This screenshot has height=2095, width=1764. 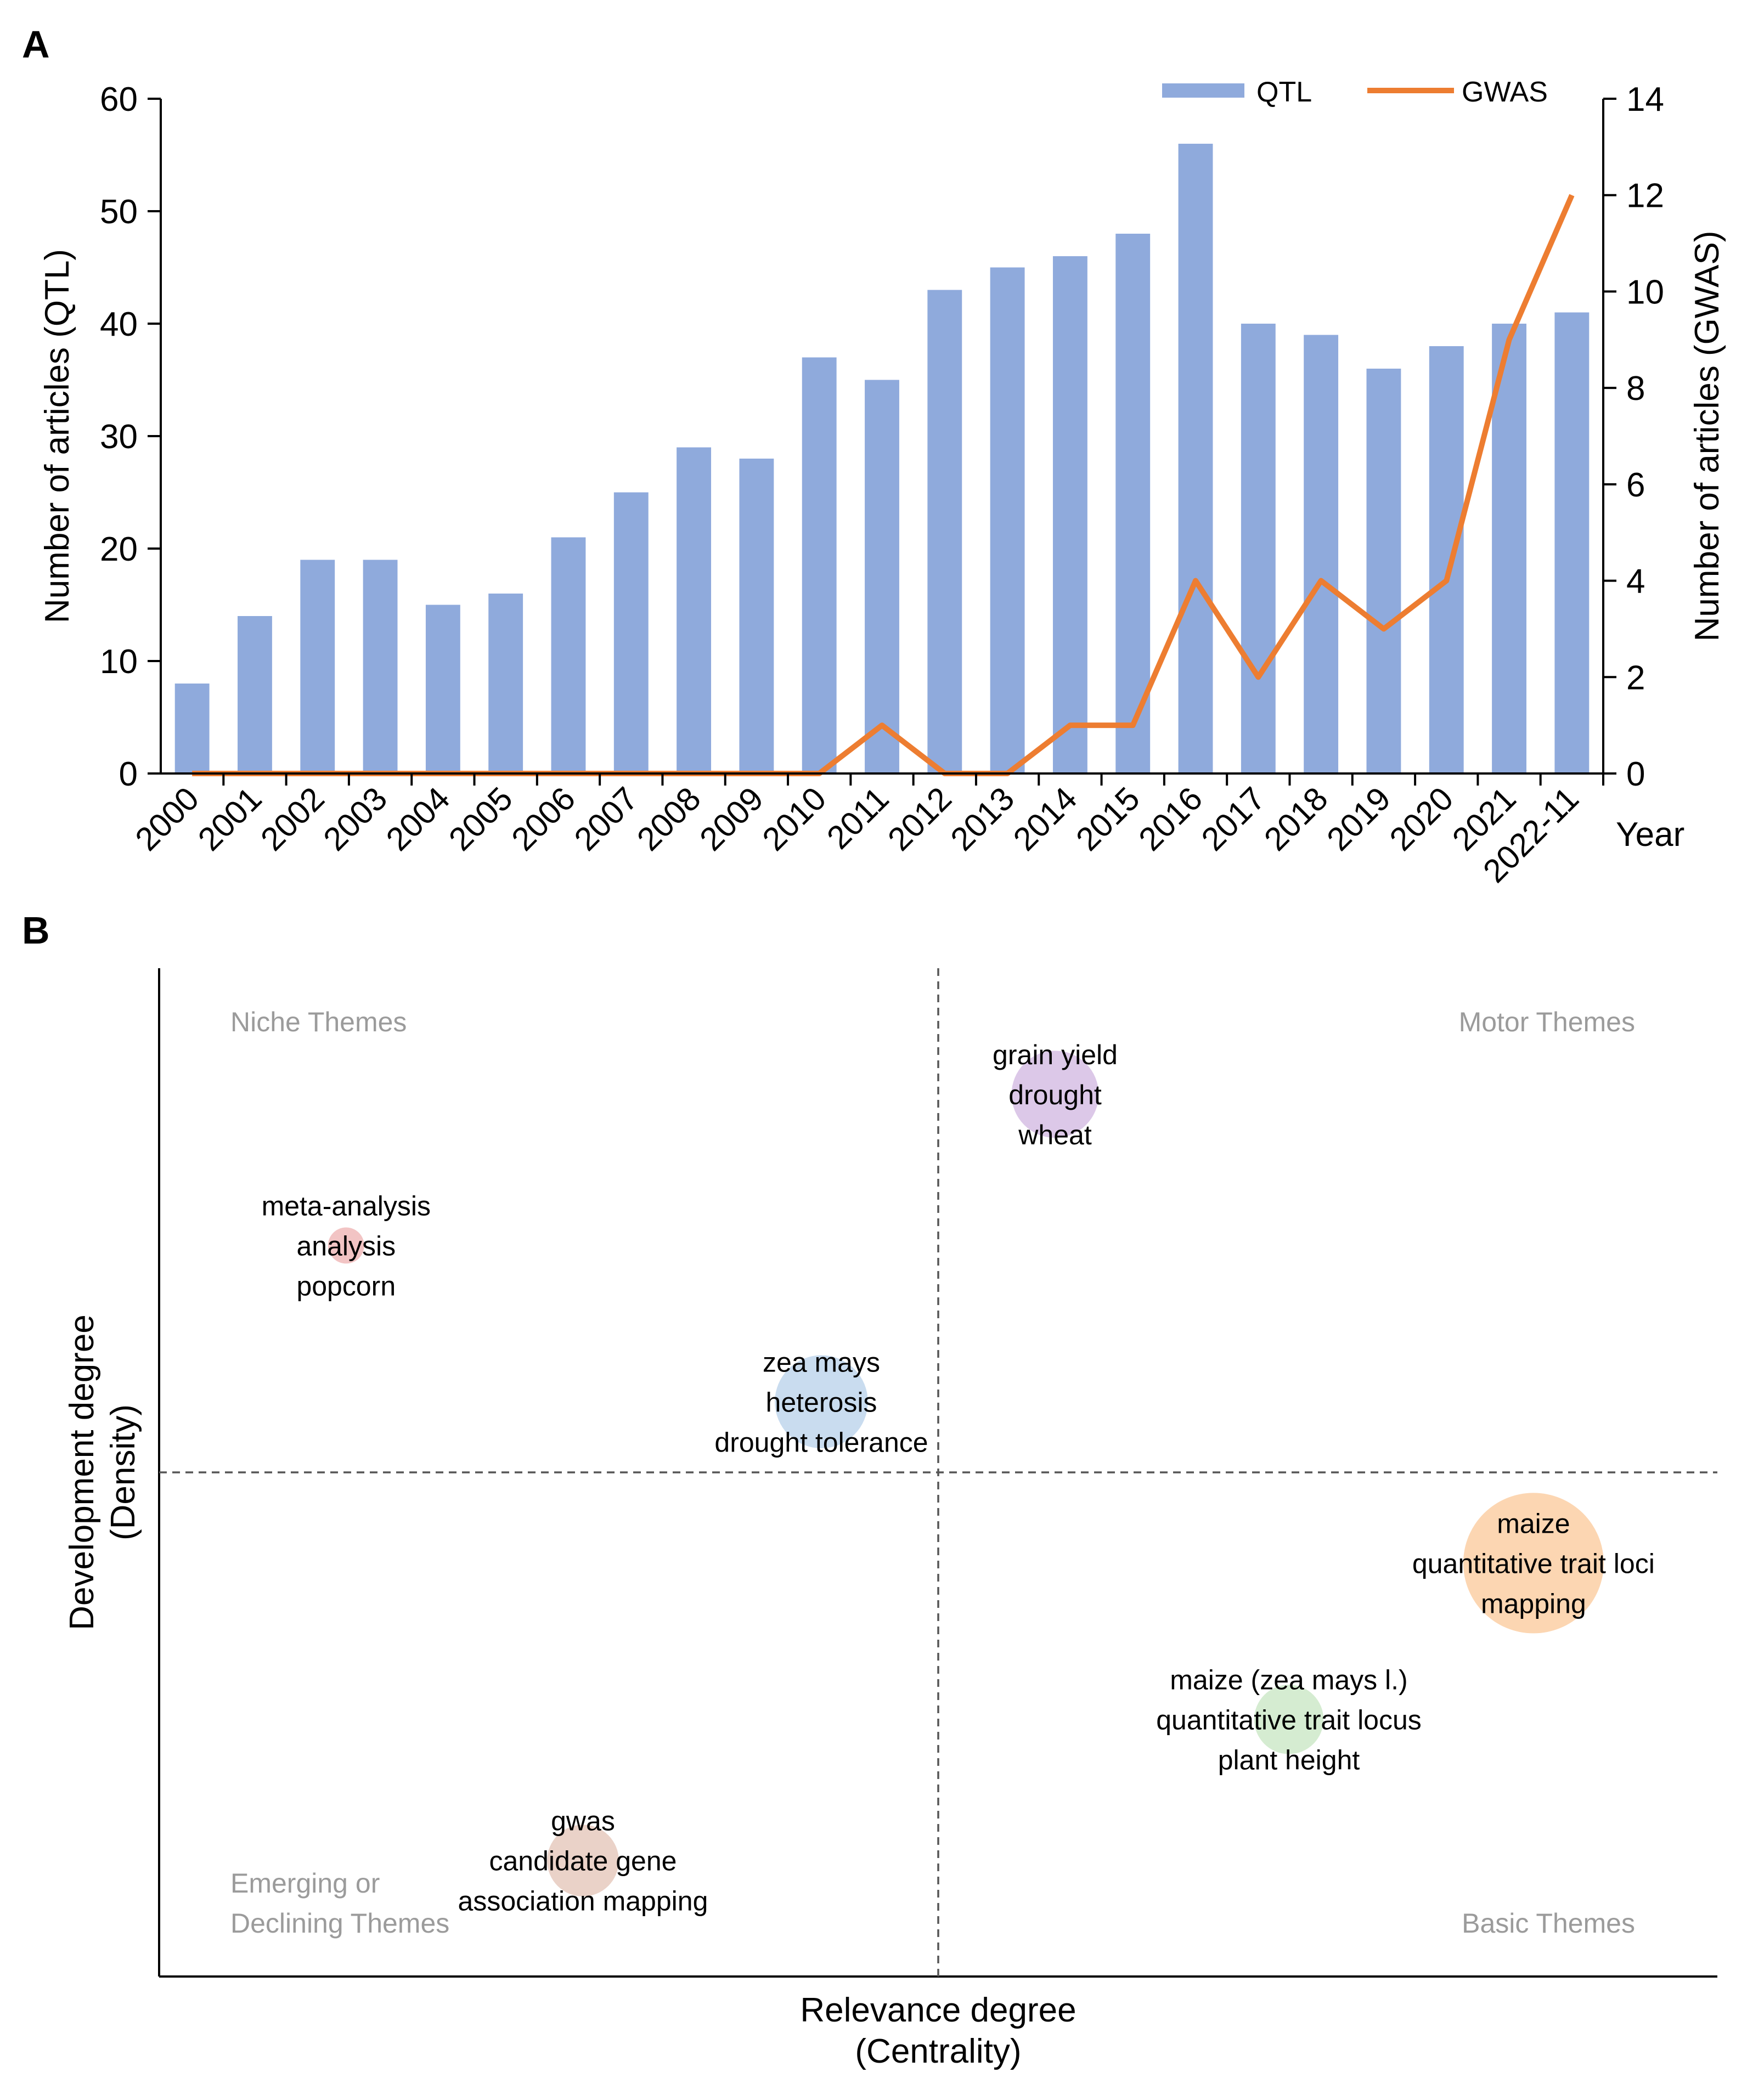 I want to click on x-tick-label: 2001, so click(x=230, y=819).